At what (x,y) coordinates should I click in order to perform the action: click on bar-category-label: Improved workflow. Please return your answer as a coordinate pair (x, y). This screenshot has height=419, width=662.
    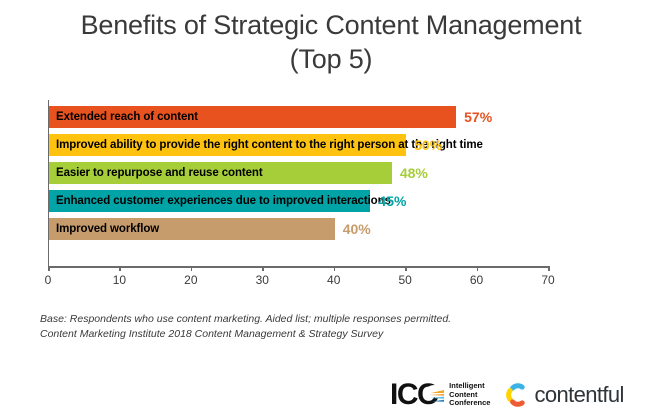
    Looking at the image, I should click on (108, 229).